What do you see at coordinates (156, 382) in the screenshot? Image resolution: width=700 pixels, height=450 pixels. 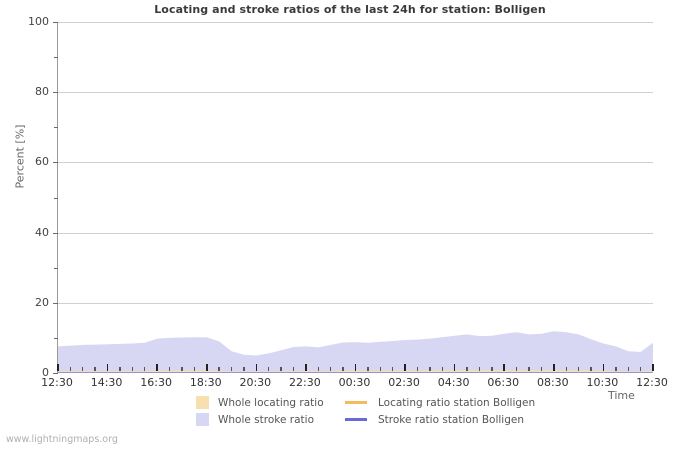 I see `x-tick-label: 16:30` at bounding box center [156, 382].